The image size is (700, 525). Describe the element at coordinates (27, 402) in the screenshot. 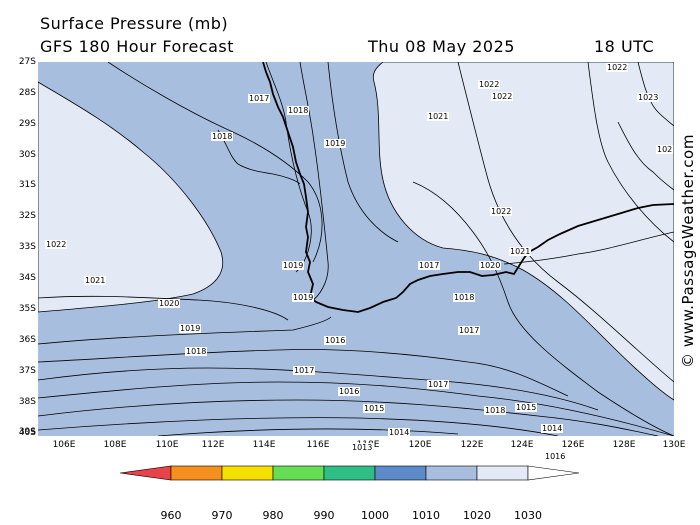

I see `lat-label-38s: 38S` at that location.